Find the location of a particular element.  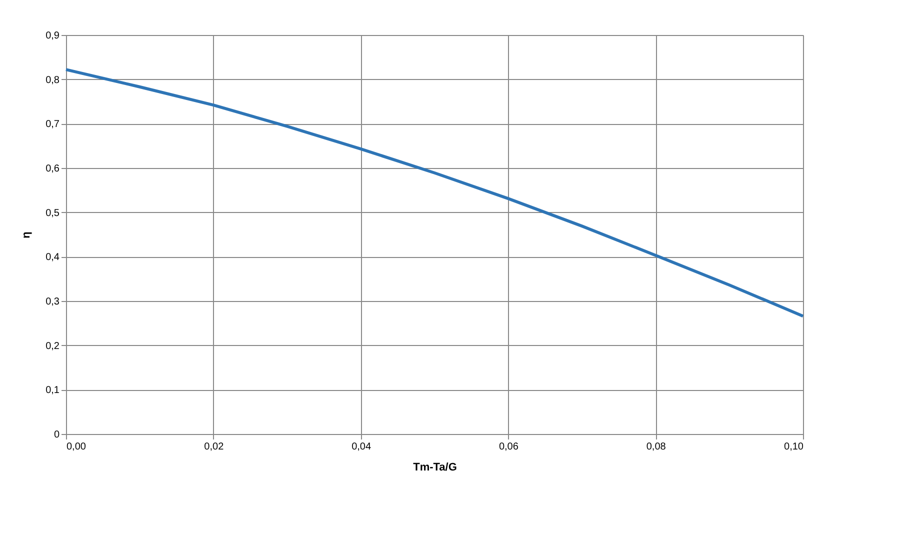

x-axis-title: Tm-Ta/G is located at coordinates (435, 468).